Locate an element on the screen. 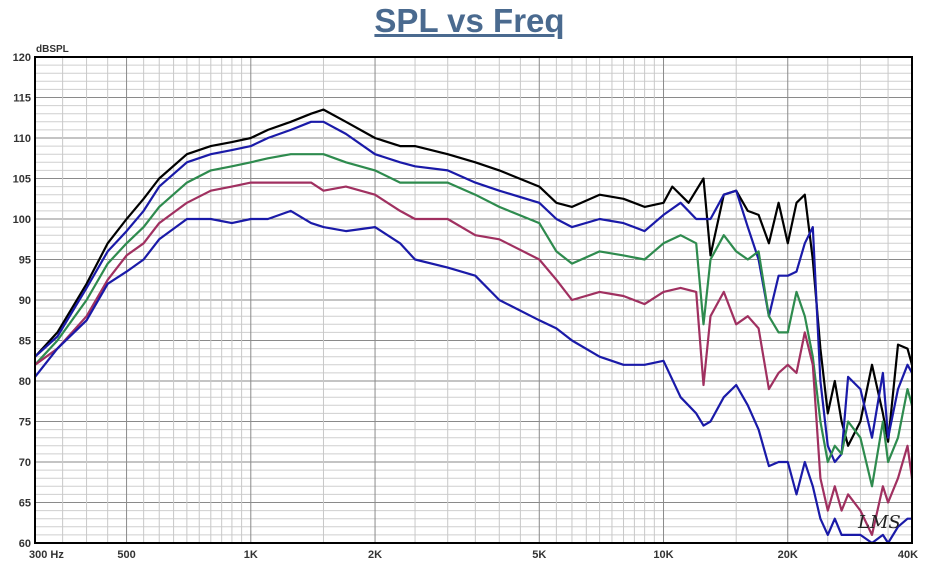  y-tick-label: 115 is located at coordinates (22, 99).